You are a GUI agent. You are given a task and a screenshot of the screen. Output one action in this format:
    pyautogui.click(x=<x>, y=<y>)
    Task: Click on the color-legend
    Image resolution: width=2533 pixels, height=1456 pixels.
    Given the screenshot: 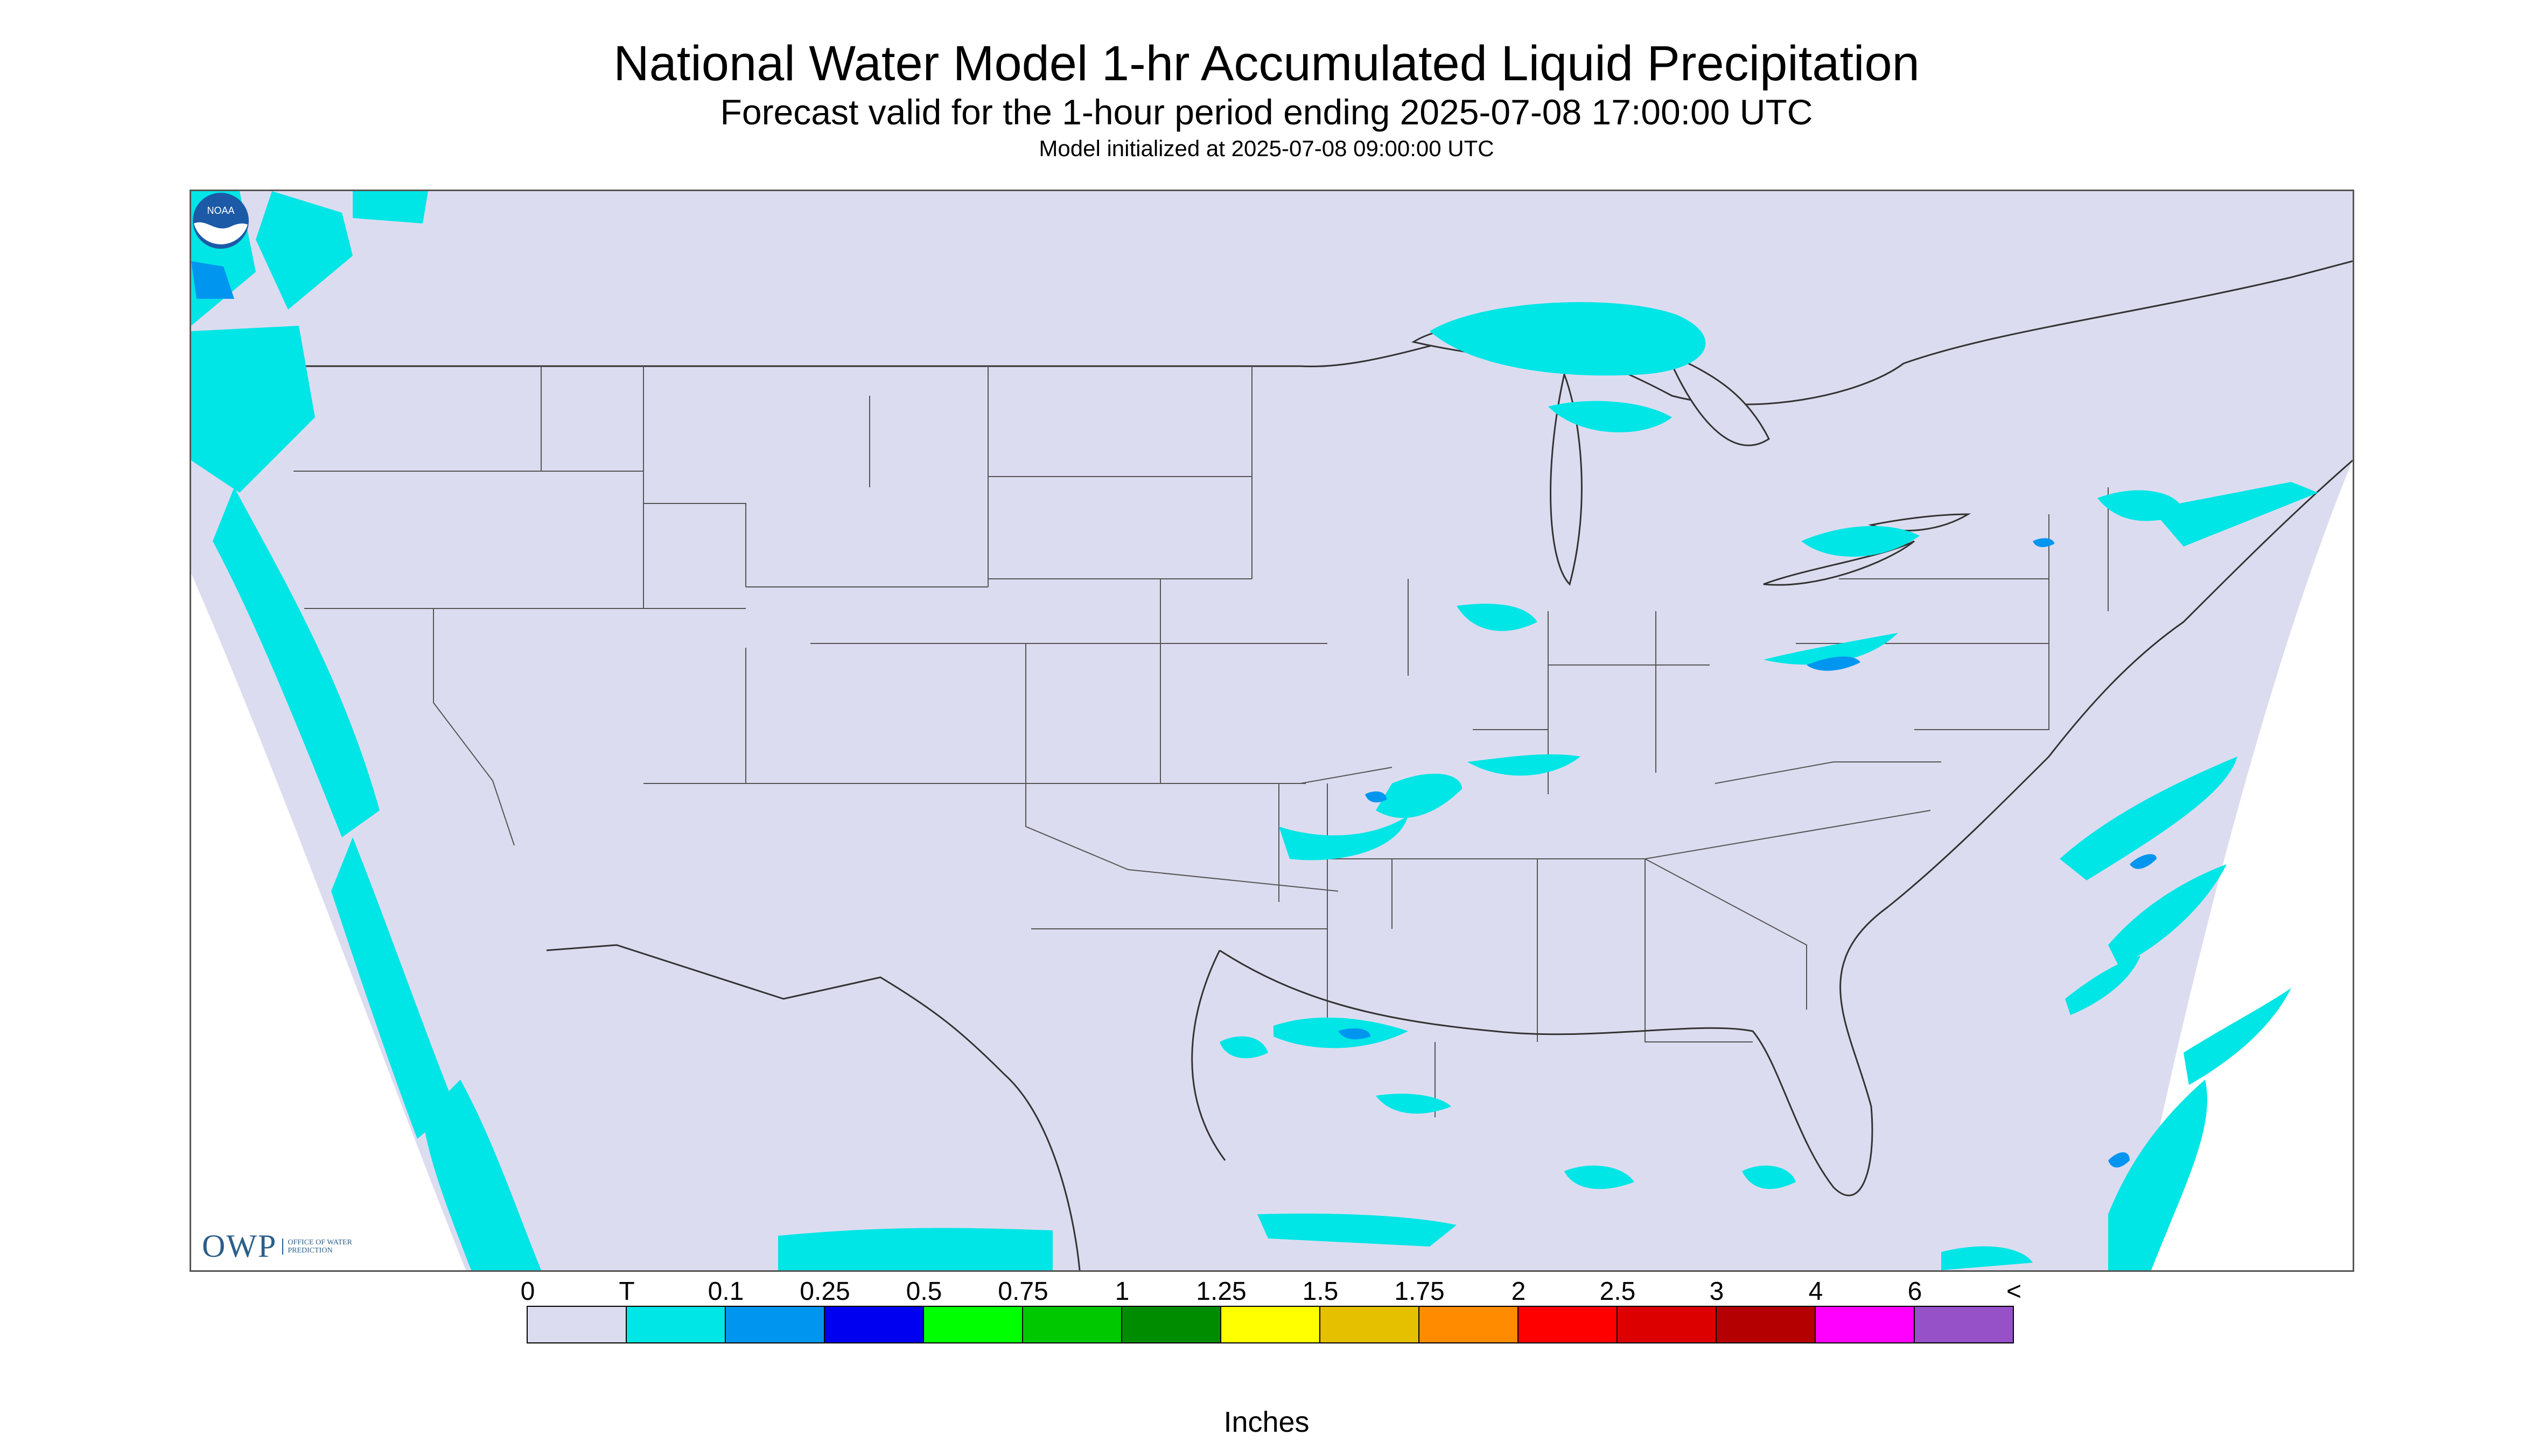 What is the action you would take?
    pyautogui.click(x=1270, y=1324)
    